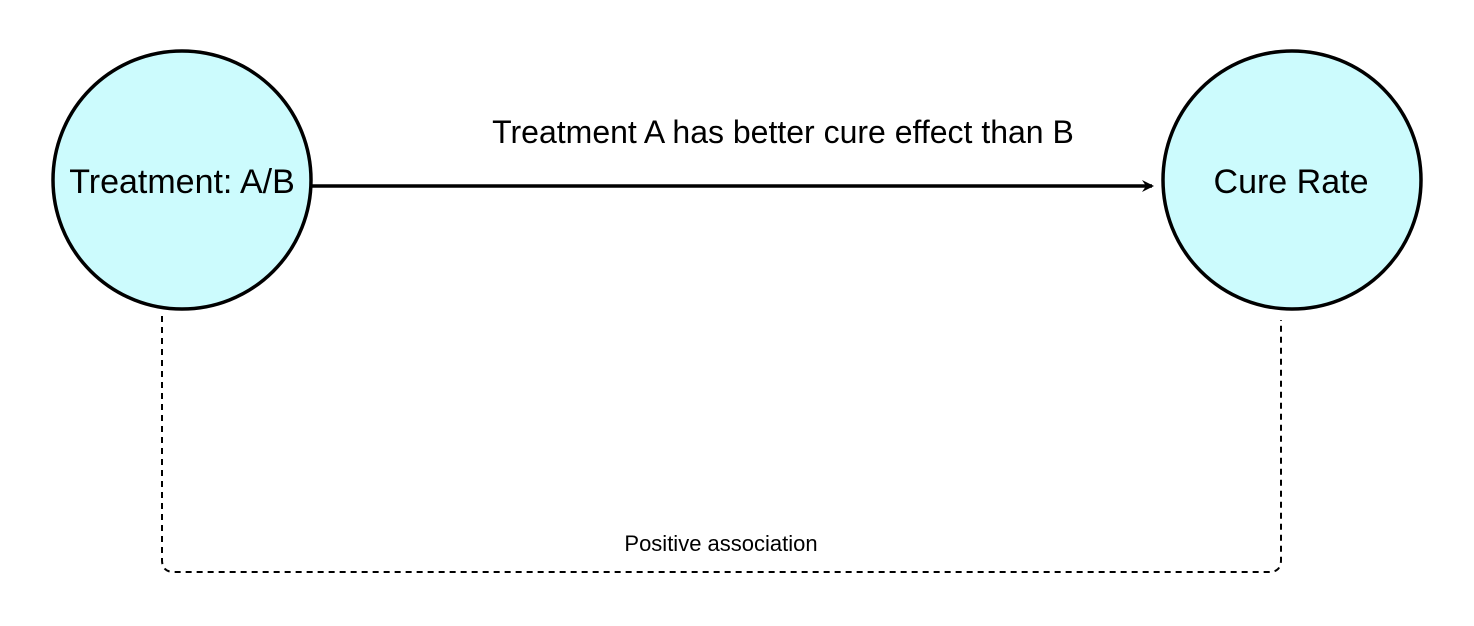 Image resolution: width=1474 pixels, height=626 pixels. I want to click on cure-rate-node: Cure Rate, so click(1292, 180).